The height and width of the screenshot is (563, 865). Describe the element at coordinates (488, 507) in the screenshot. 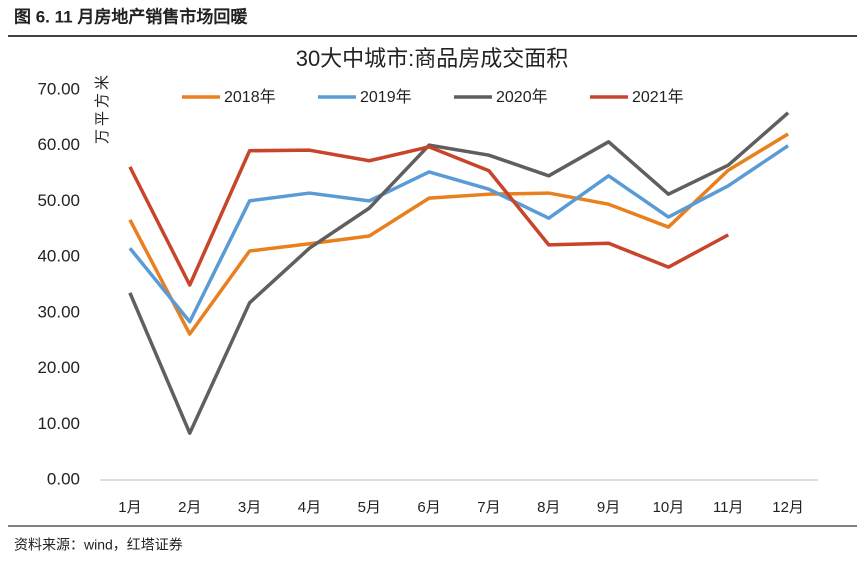

I see `x-tick-label: 7月` at that location.